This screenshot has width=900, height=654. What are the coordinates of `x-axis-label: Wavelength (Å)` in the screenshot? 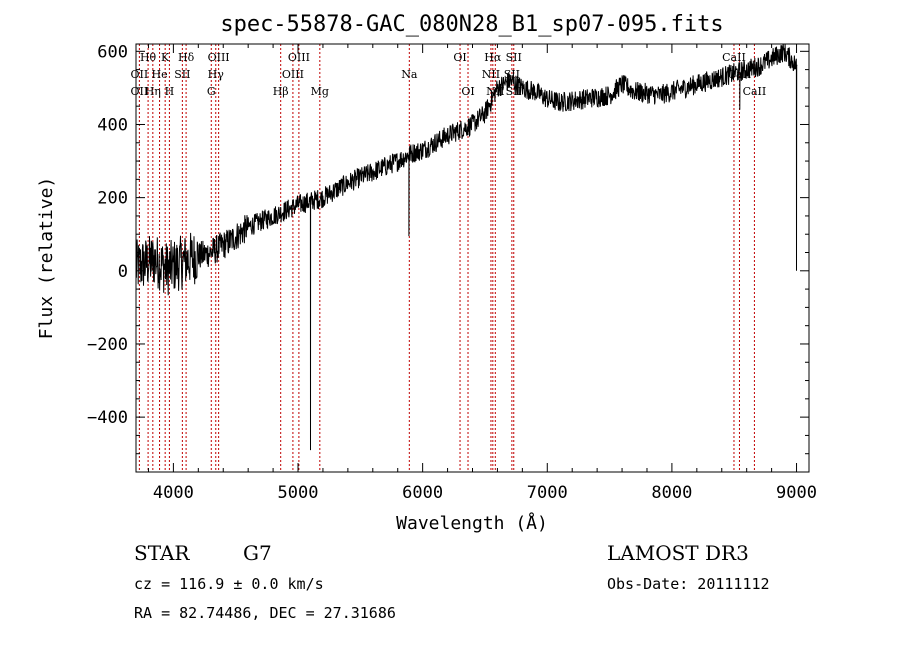 It's located at (472, 523).